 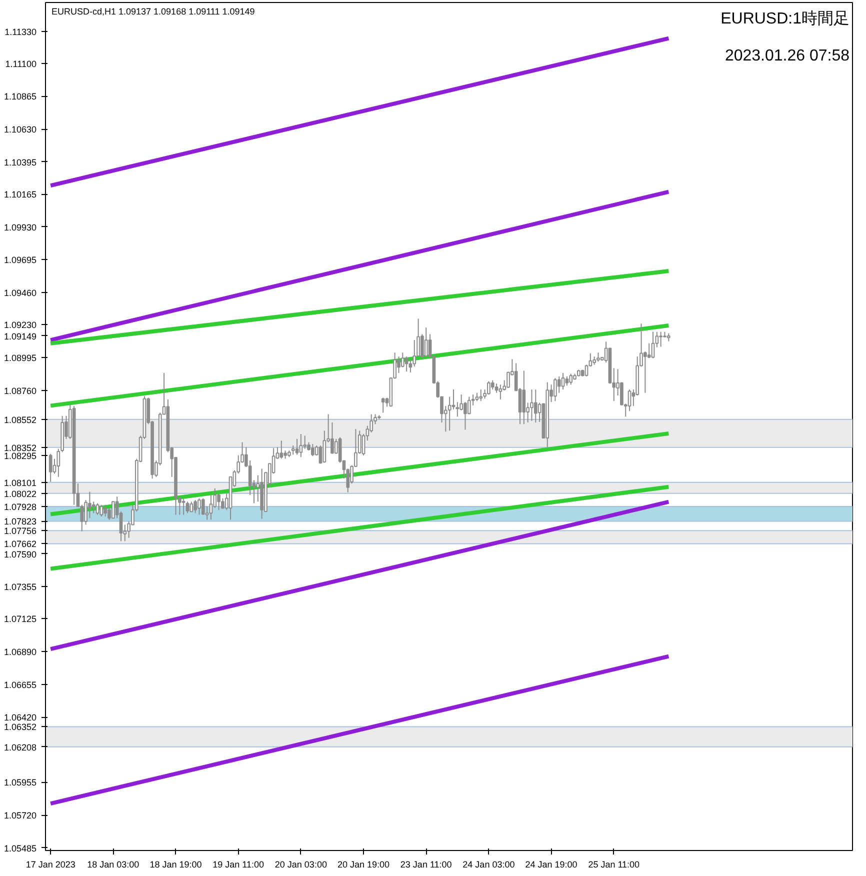 I want to click on y-tick-label: 1.09930, so click(x=20, y=227).